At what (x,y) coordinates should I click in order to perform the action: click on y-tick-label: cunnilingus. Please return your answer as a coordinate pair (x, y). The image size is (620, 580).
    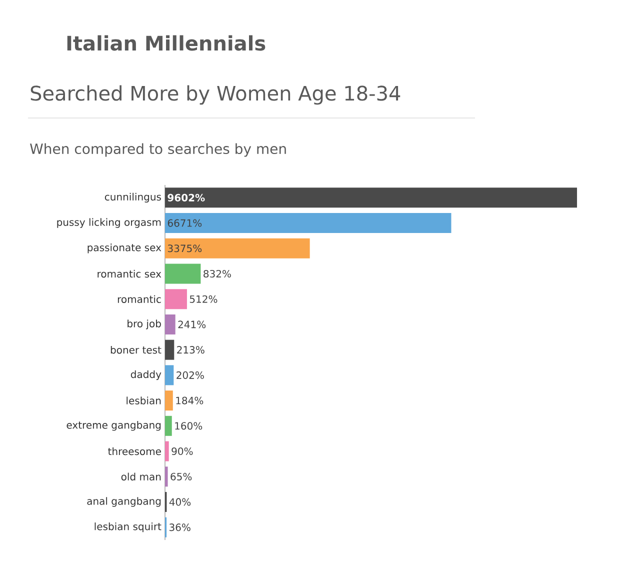
    Looking at the image, I should click on (132, 197).